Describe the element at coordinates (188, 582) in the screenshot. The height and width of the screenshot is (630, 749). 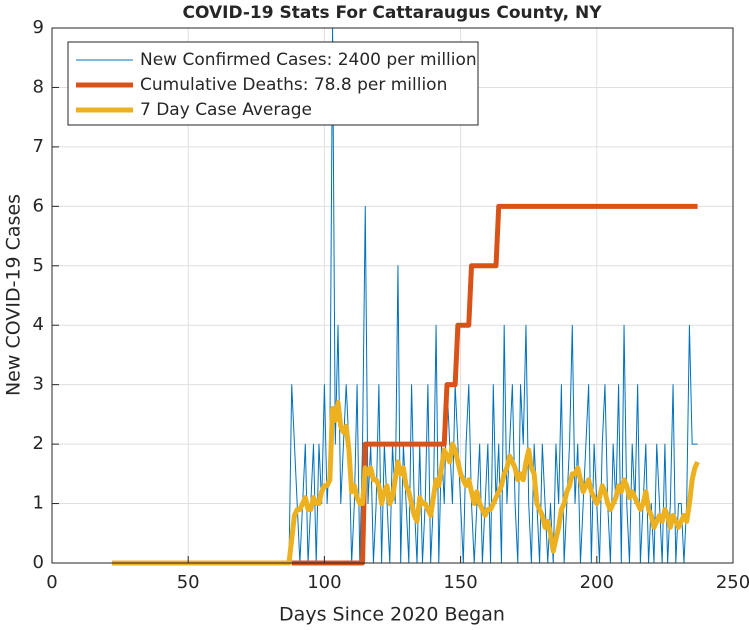
I see `x-tick-label: 50` at that location.